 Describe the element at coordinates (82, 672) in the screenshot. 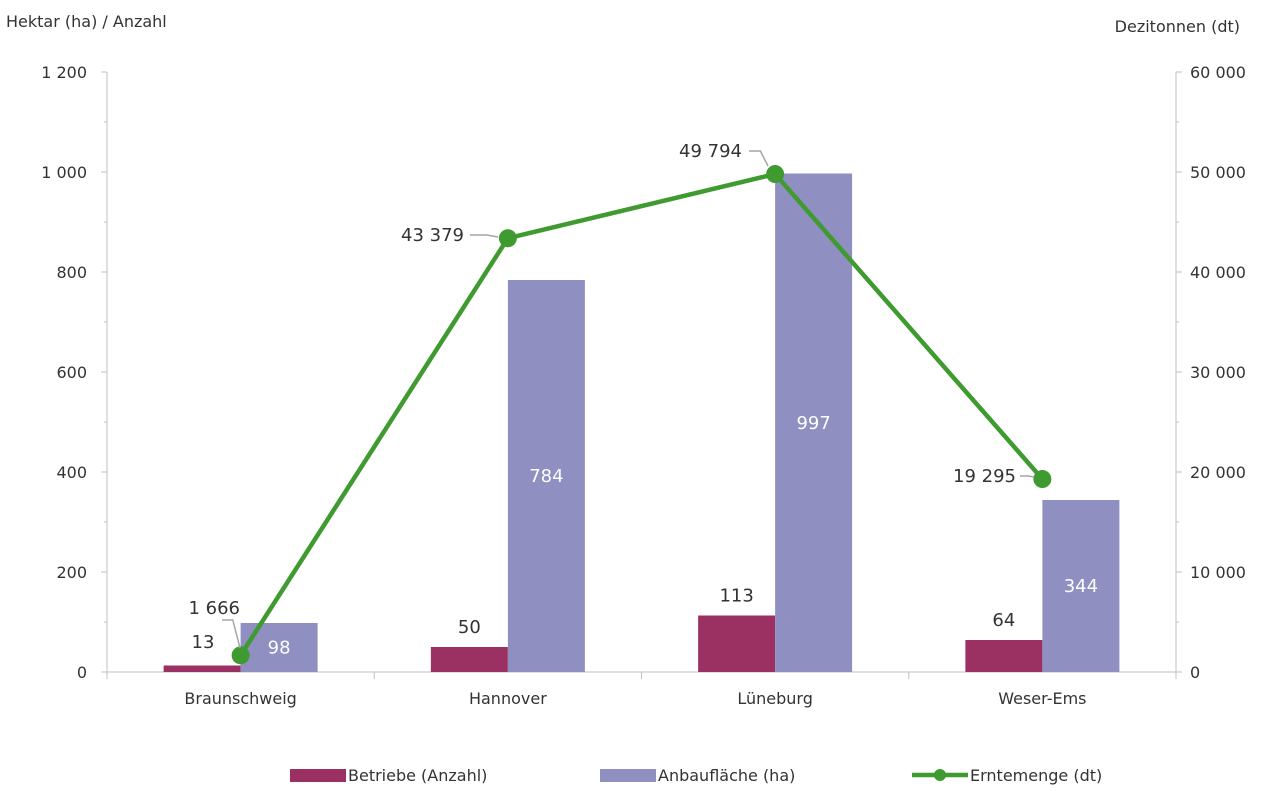

I see `y-left-tick-label: 0` at that location.